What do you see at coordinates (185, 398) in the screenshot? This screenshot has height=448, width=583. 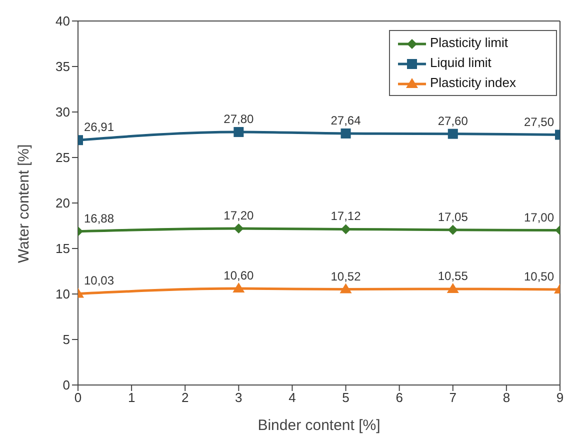 I see `x-tick-label: 2` at bounding box center [185, 398].